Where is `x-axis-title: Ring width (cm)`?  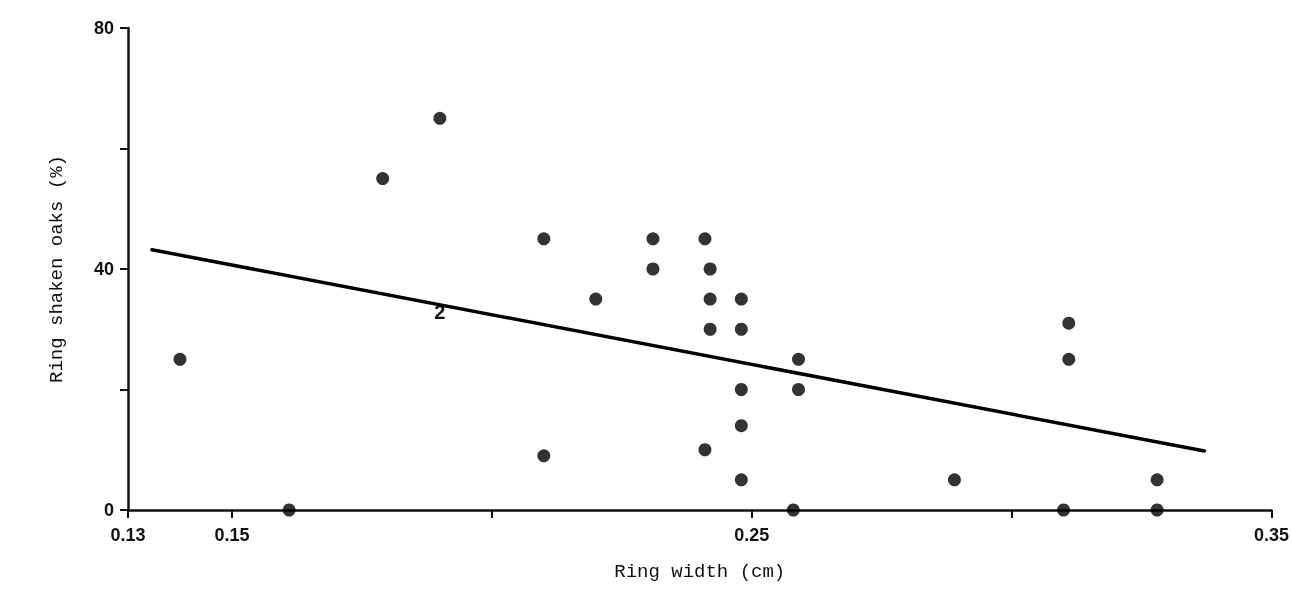
x-axis-title: Ring width (cm) is located at coordinates (700, 571).